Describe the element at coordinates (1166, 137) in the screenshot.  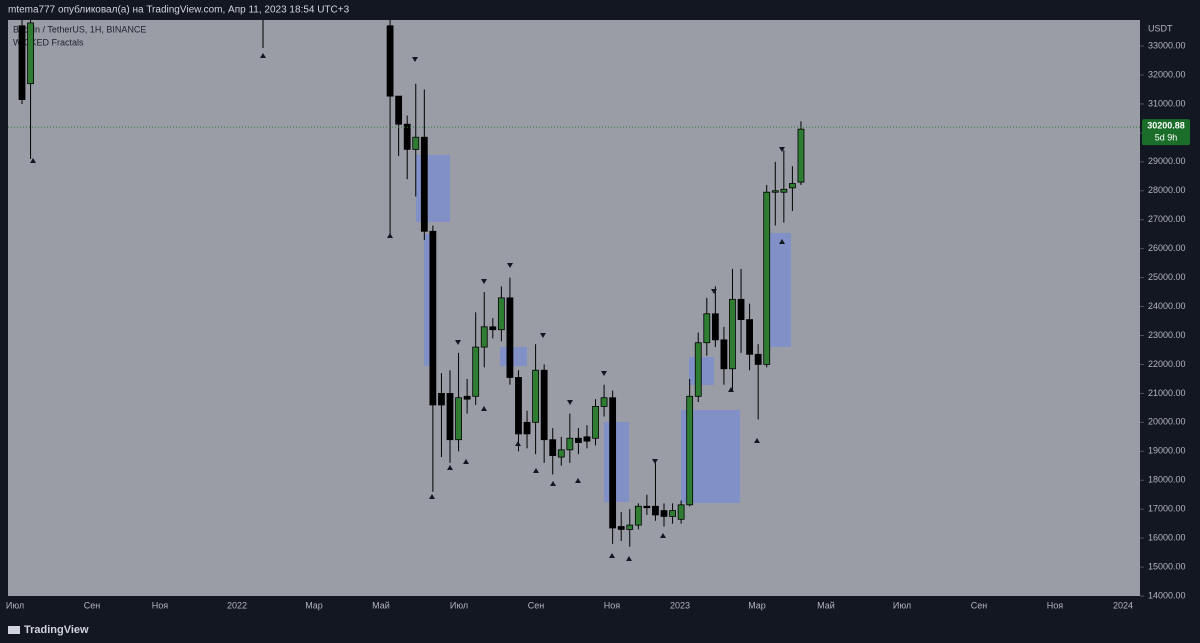
I see `price-tag-countdown: 5d 9h` at that location.